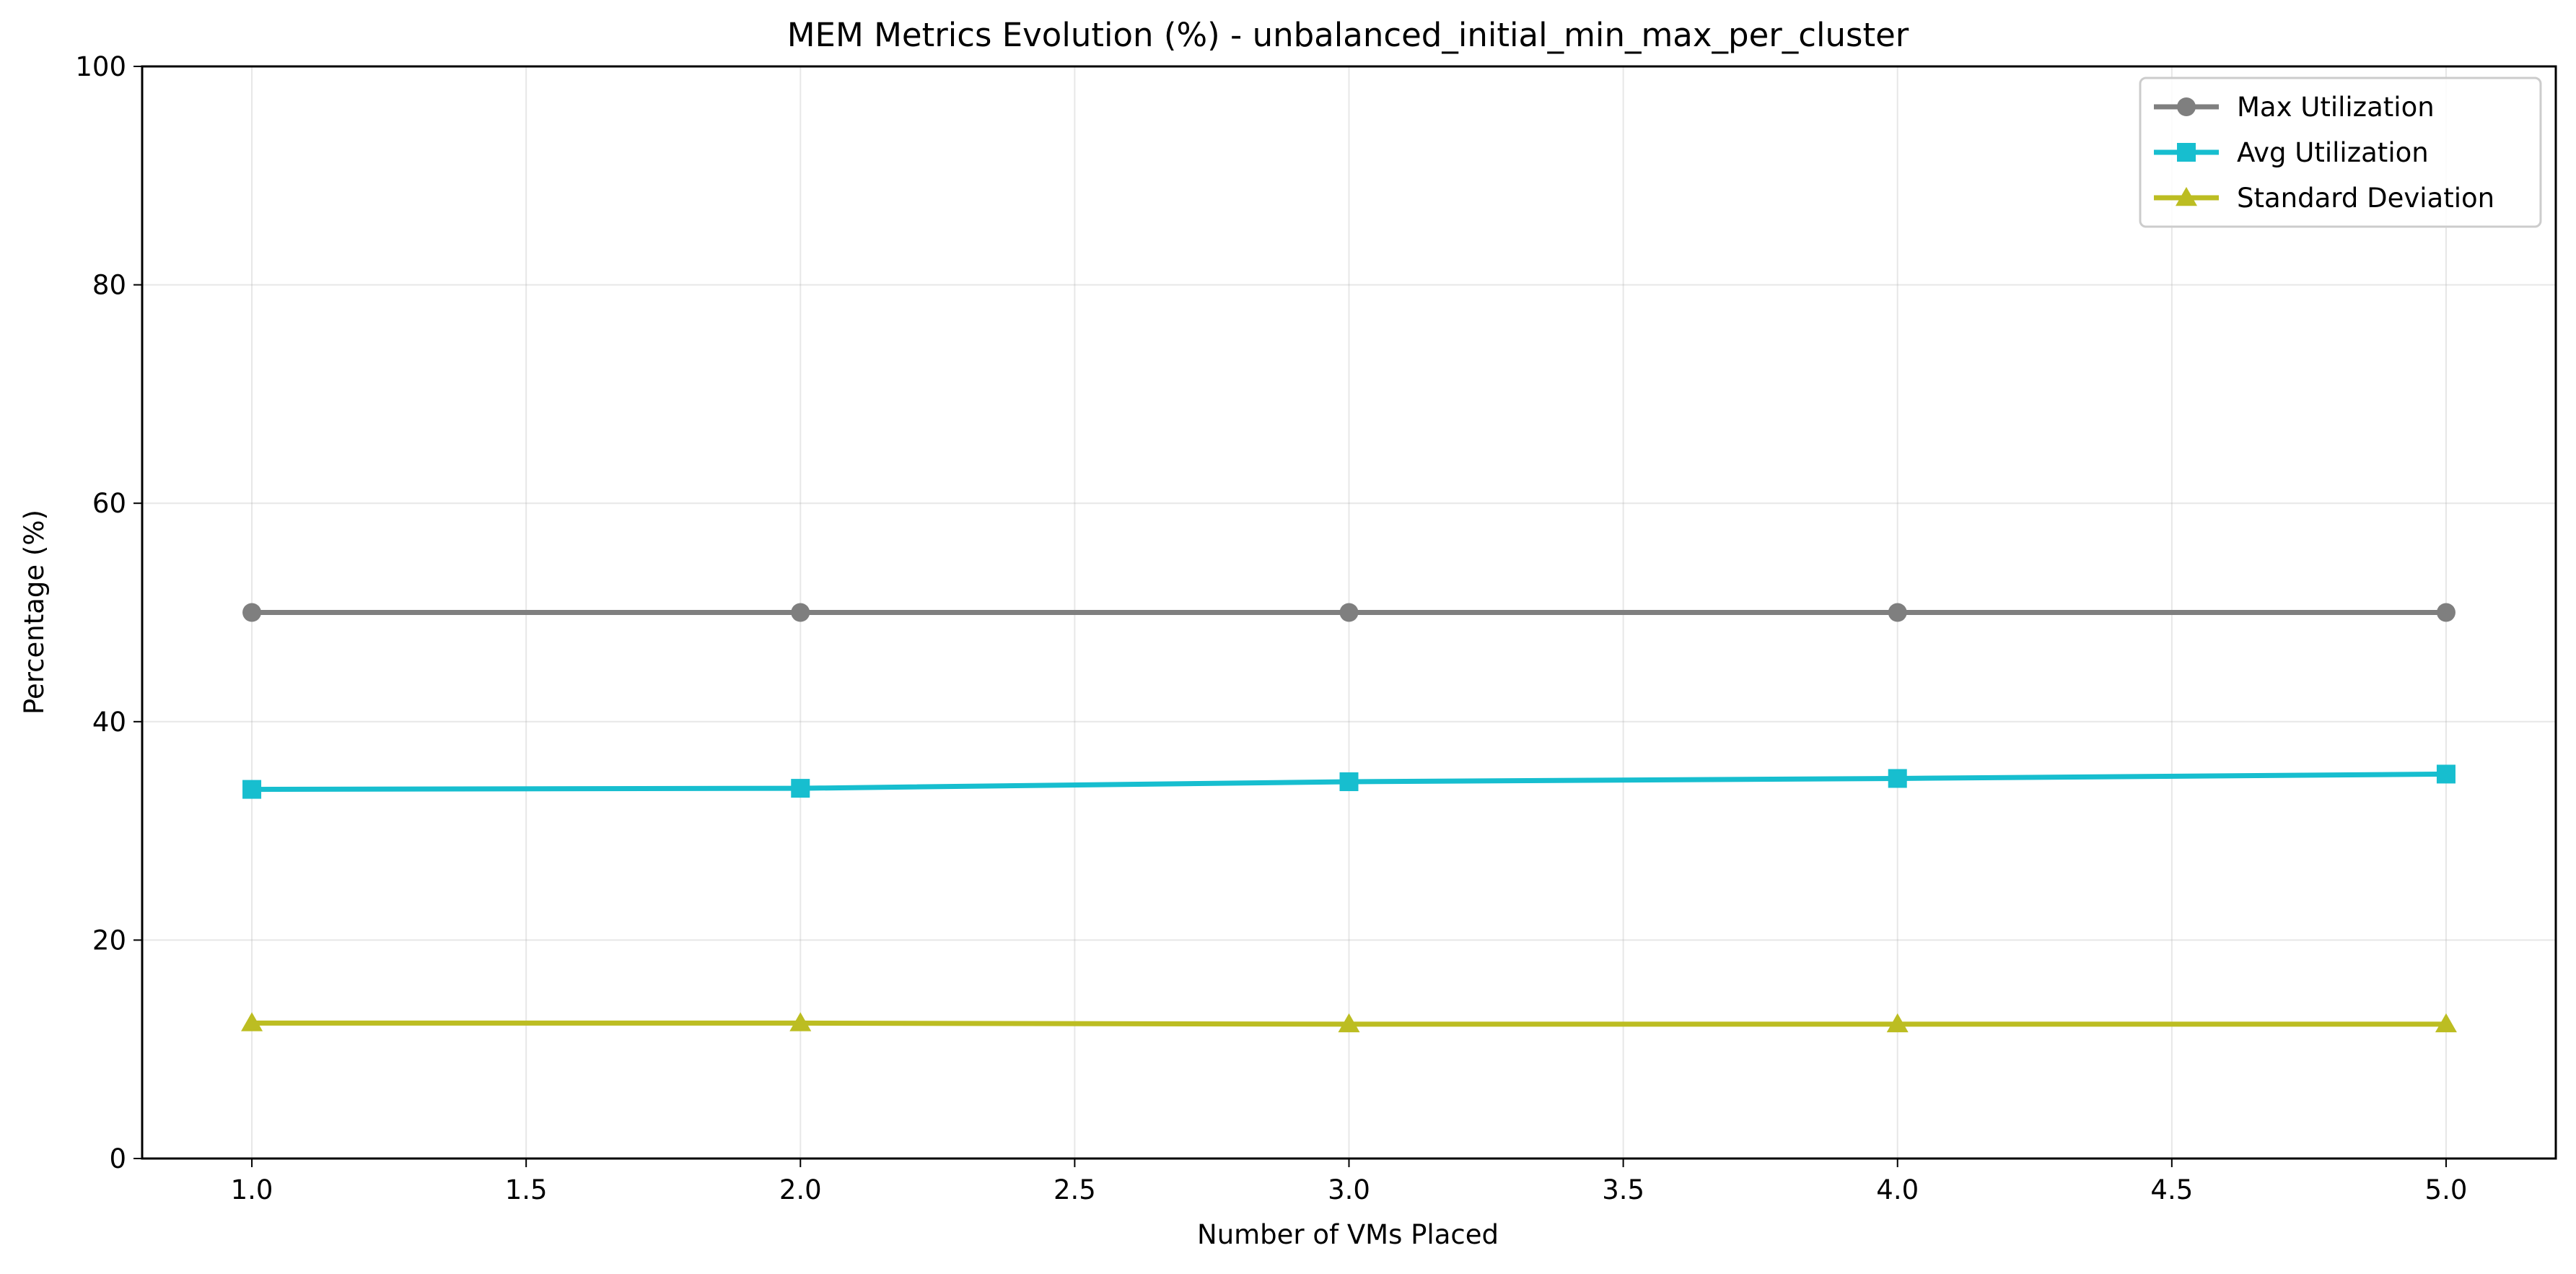 The height and width of the screenshot is (1274, 2576). Describe the element at coordinates (109, 722) in the screenshot. I see `y-tick-label: 40` at that location.